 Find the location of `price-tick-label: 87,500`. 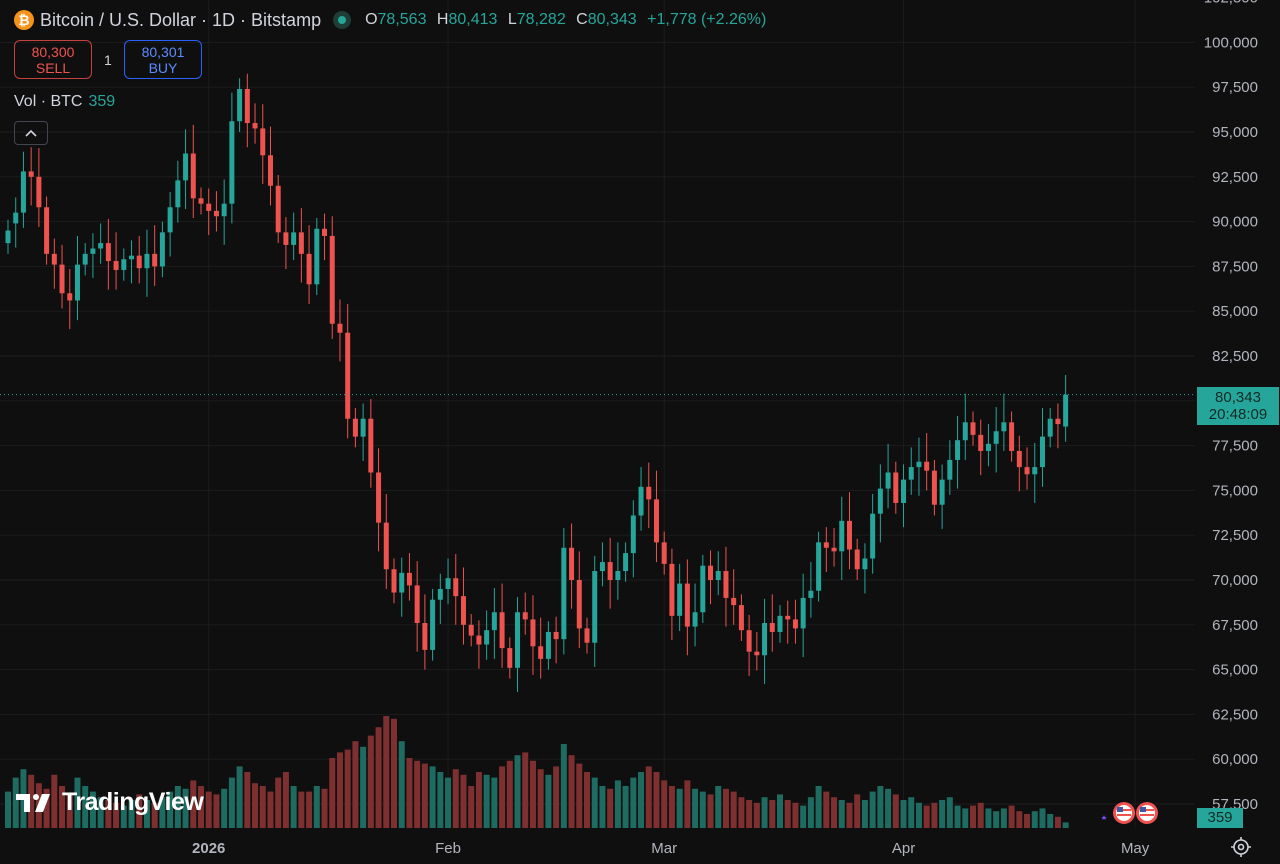

price-tick-label: 87,500 is located at coordinates (1235, 266).